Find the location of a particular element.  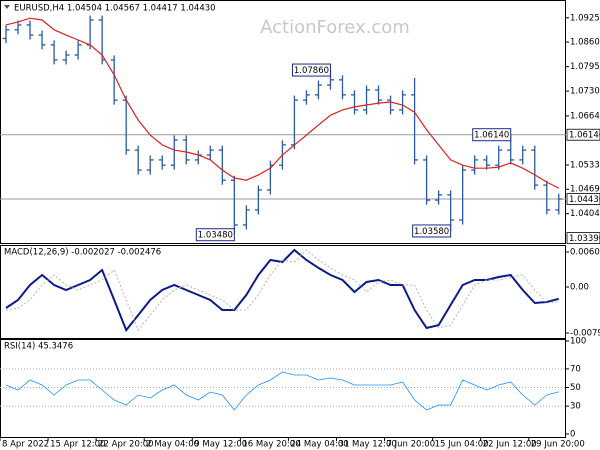

y-tick-label: 1.04690 is located at coordinates (585, 190).